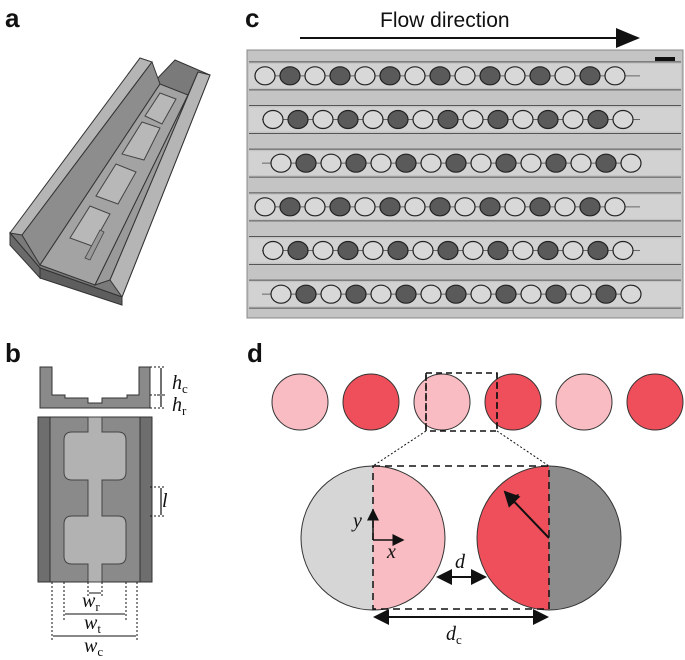 The image size is (685, 660). Describe the element at coordinates (665, 59) in the screenshot. I see `scale-bar` at that location.